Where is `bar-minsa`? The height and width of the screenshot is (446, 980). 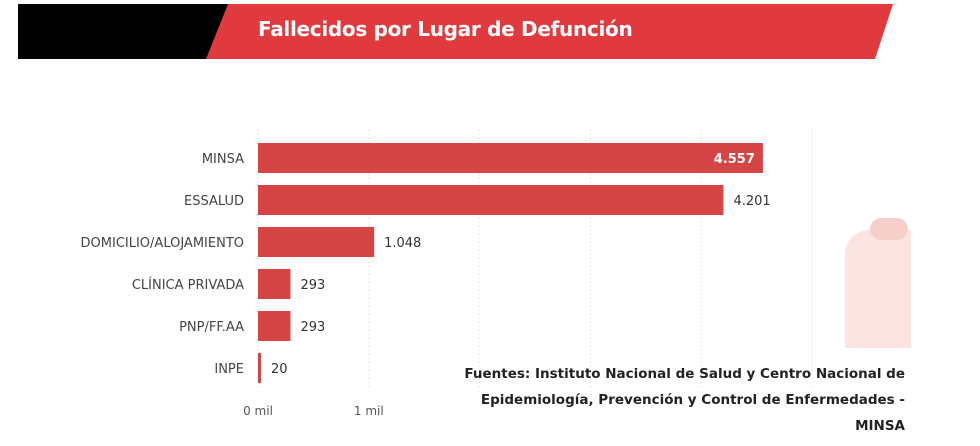
bar-minsa is located at coordinates (510, 158).